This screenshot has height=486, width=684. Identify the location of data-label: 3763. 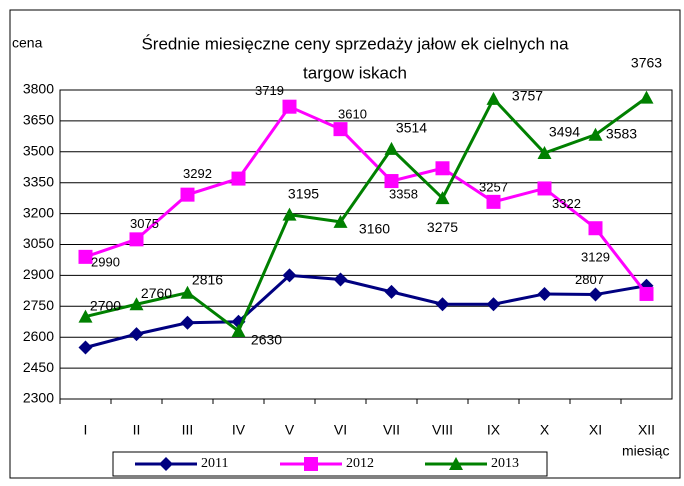
(646, 62).